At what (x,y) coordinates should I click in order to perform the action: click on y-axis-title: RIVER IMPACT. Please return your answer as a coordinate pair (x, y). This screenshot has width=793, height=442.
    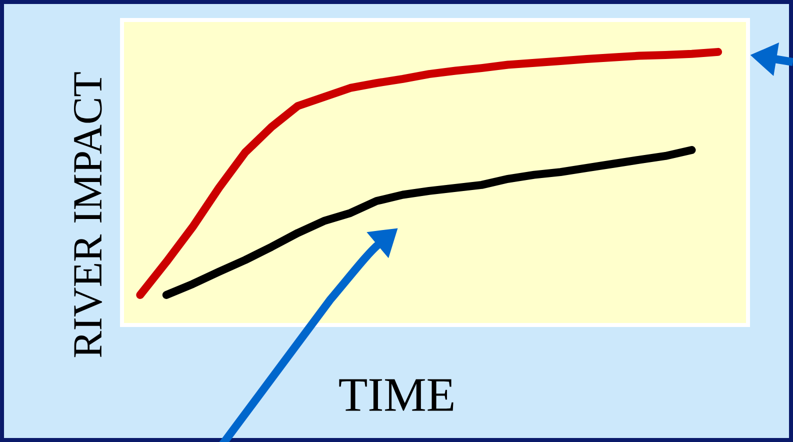
    Looking at the image, I should click on (88, 215).